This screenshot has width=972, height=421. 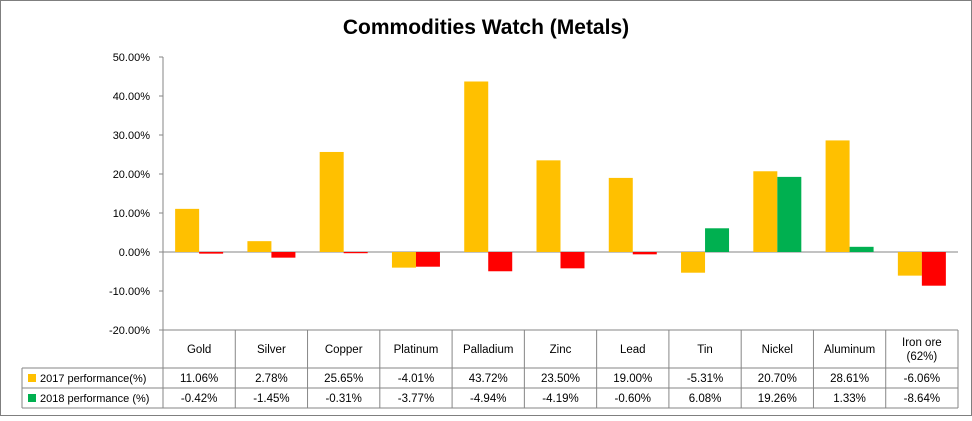 What do you see at coordinates (129, 292) in the screenshot?
I see `y-tick-label: -10.00%` at bounding box center [129, 292].